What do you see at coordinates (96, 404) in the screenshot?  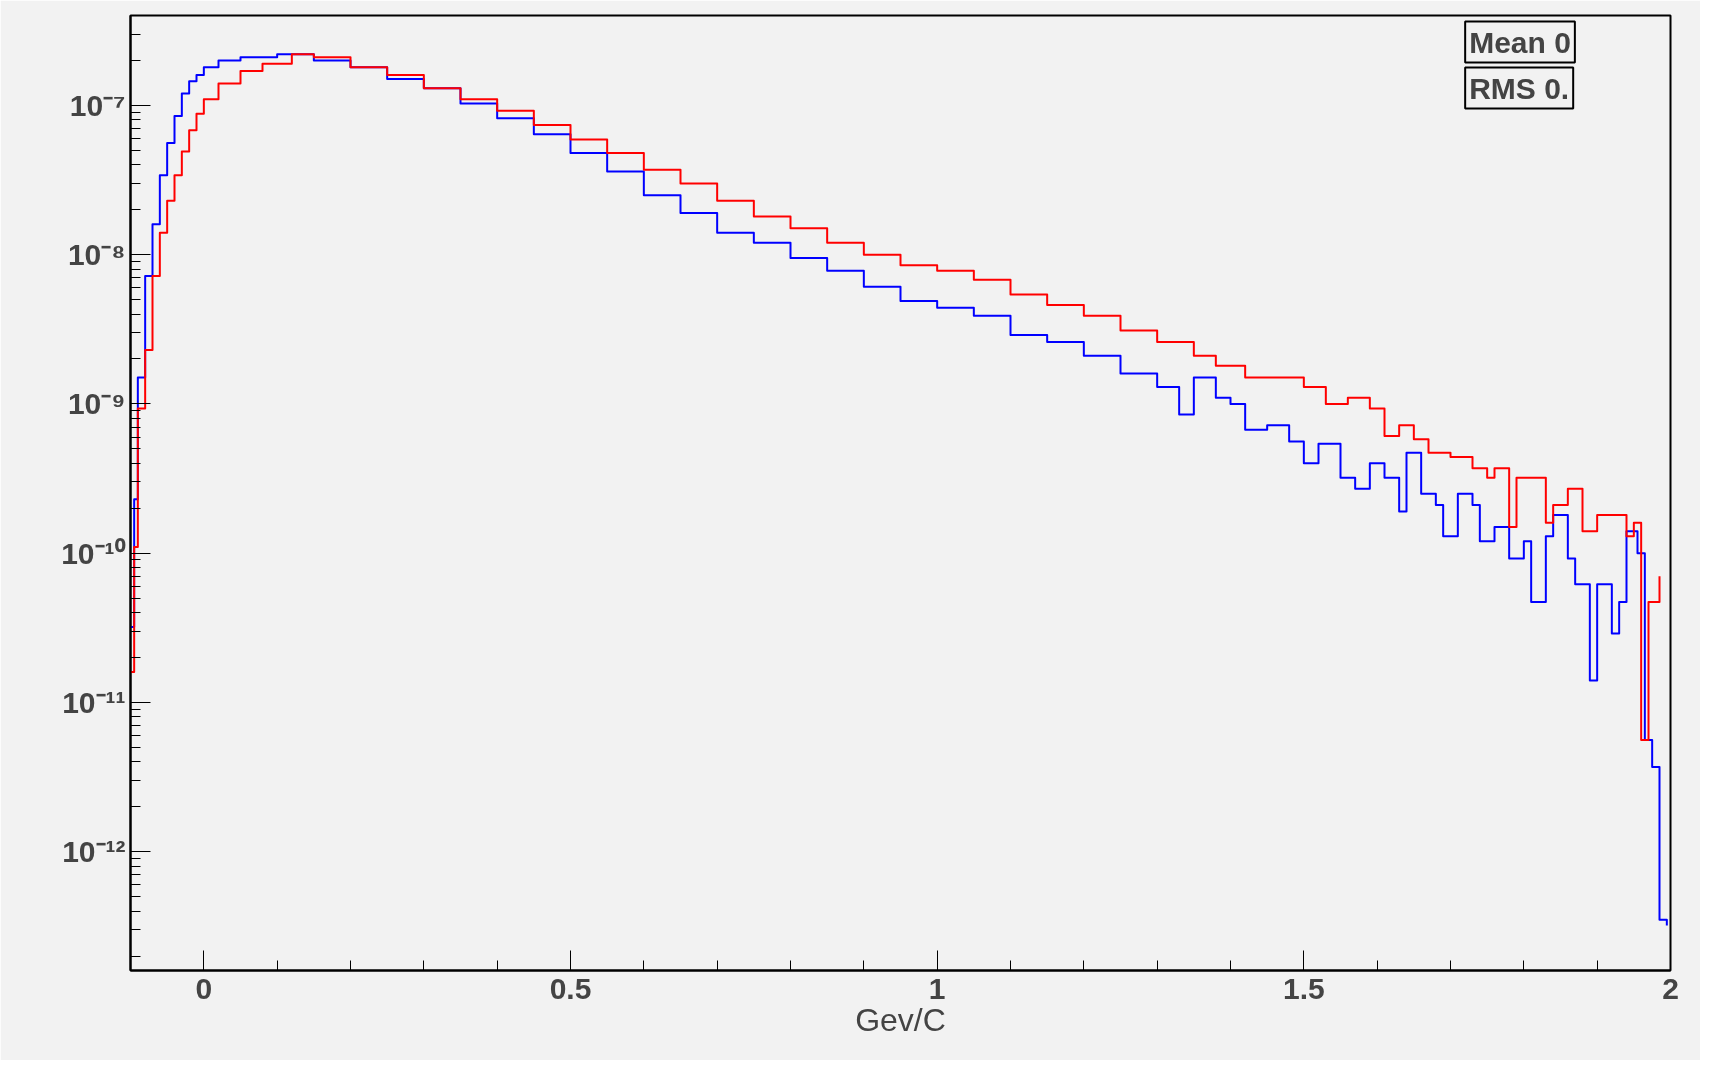 I see `y-tick-label: 10⁻⁹` at bounding box center [96, 404].